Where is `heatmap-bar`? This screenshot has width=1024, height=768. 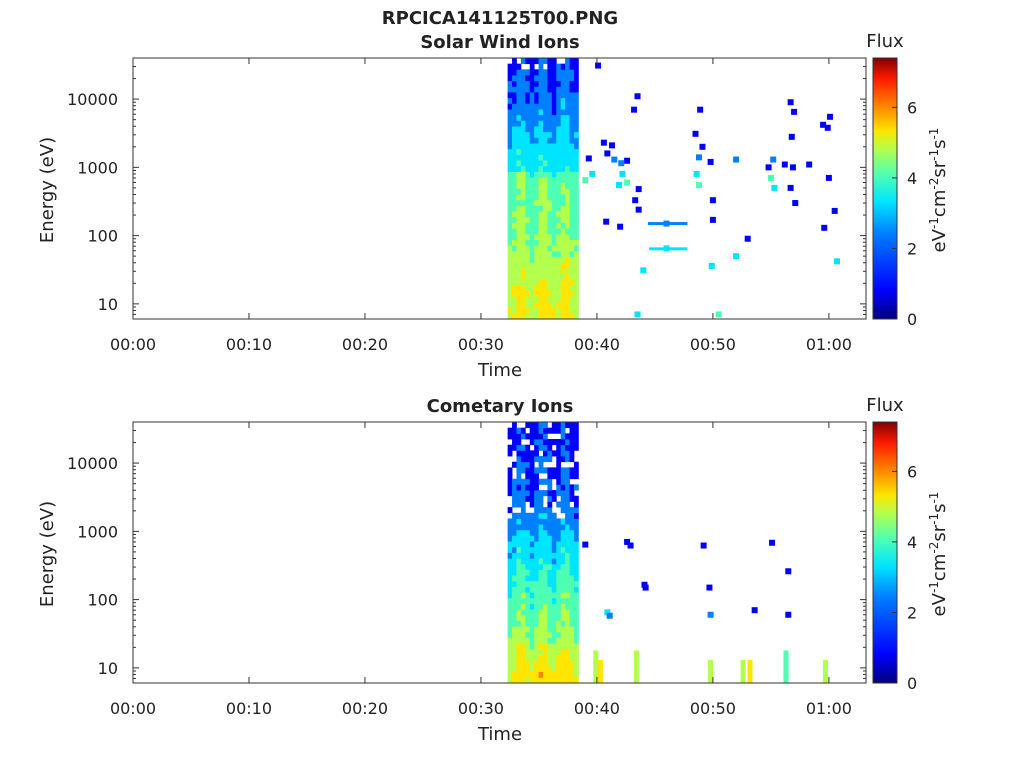 heatmap-bar is located at coordinates (825, 671).